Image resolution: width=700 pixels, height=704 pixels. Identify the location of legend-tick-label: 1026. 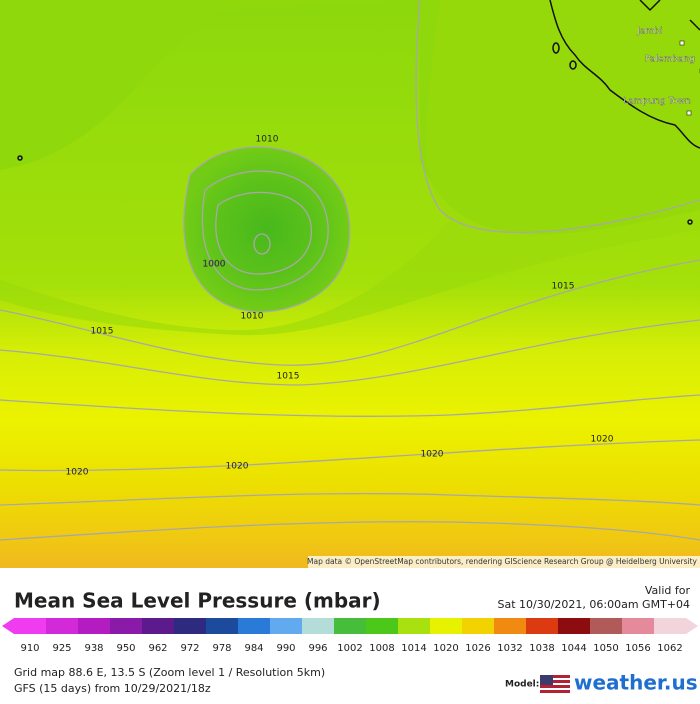
(477, 648).